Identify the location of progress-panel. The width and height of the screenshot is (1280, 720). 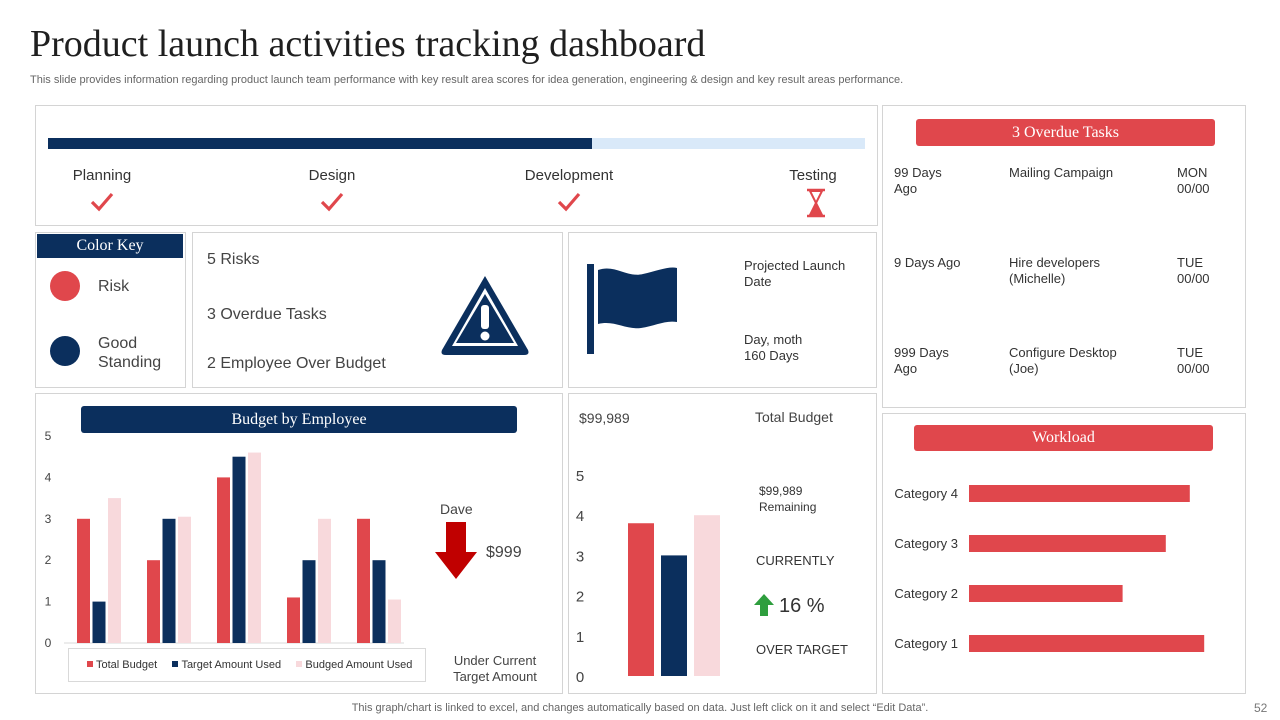
(456, 165).